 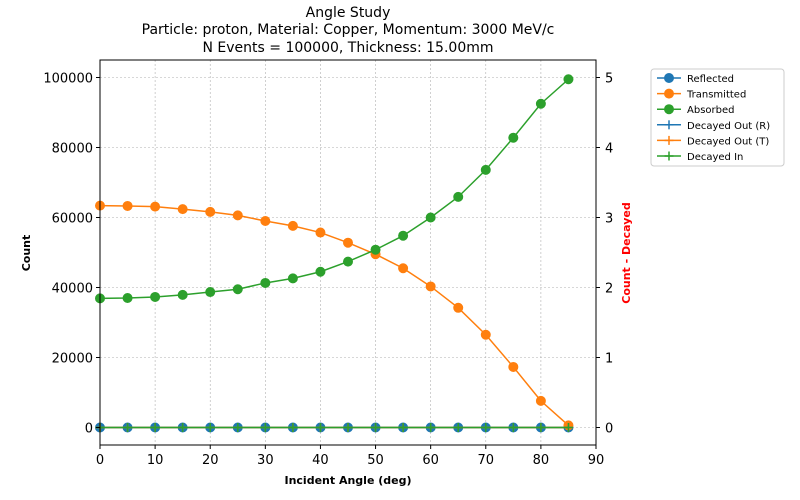 I want to click on legend-item-decayed-out-r: Decayed Out (R), so click(x=713, y=126).